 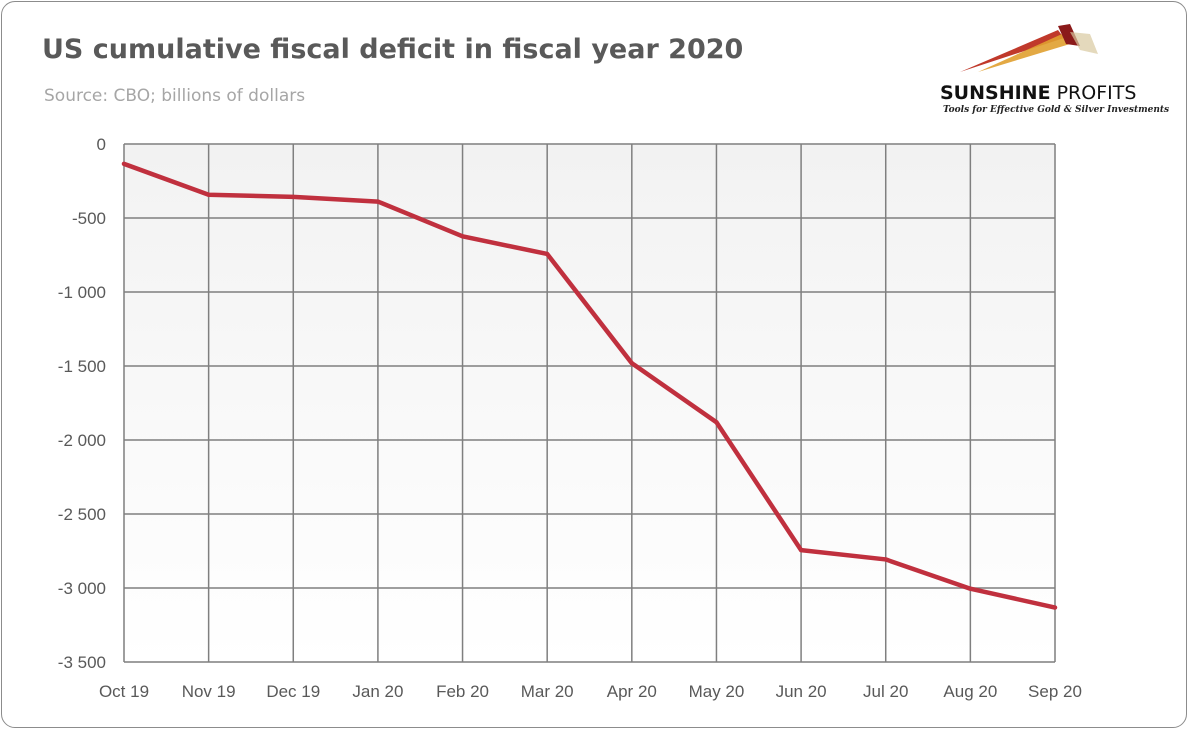 What do you see at coordinates (1093, 93) in the screenshot?
I see `logo-name-part2: PROFITS` at bounding box center [1093, 93].